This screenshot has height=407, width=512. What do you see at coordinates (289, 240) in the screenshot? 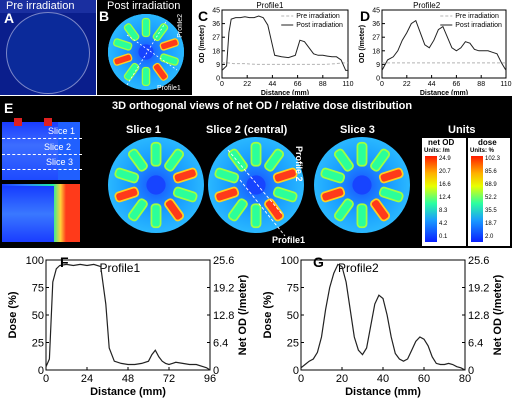
I see `profile1-label: Profile1` at bounding box center [289, 240].